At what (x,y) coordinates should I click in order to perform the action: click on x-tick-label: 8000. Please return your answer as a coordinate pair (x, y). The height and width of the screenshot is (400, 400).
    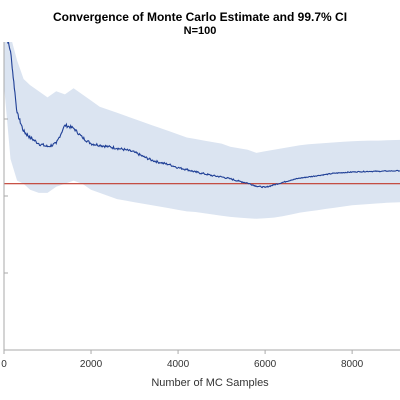
    Looking at the image, I should click on (352, 364).